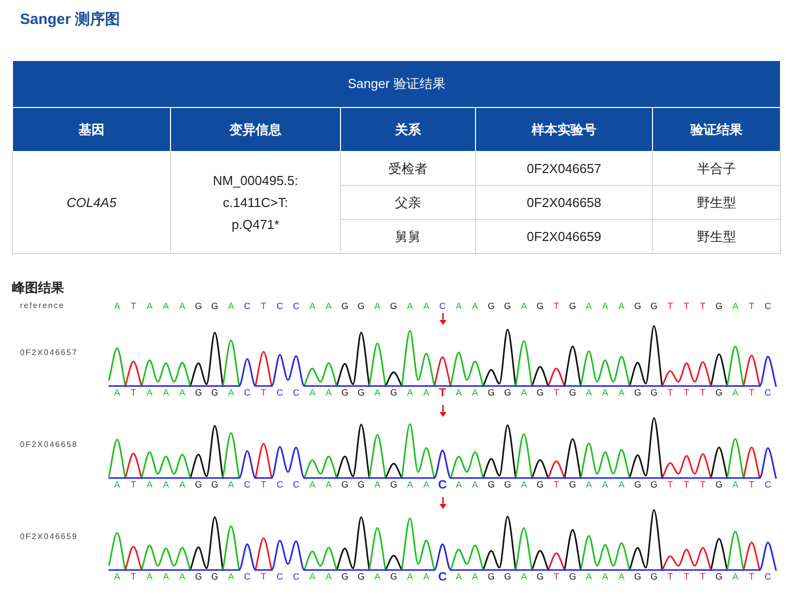 This screenshot has height=614, width=800. What do you see at coordinates (255, 202) in the screenshot?
I see `text: NM_000495.5: c.1411C>T: p.Q471*` at bounding box center [255, 202].